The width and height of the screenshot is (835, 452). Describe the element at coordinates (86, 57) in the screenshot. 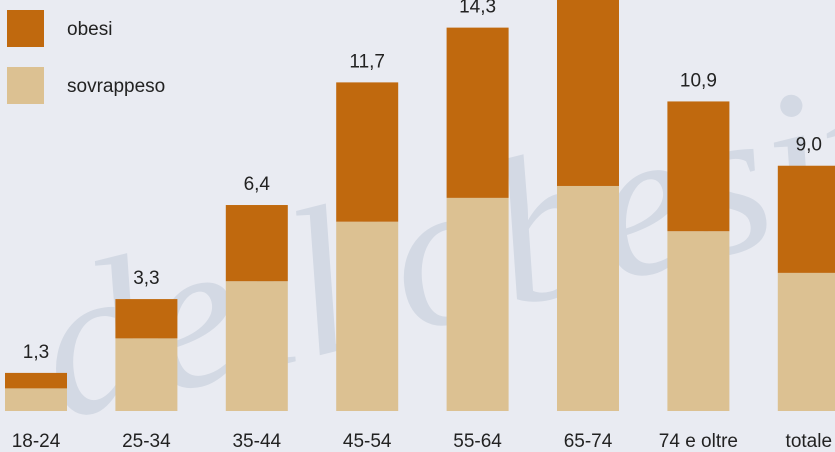

I see `legend: obesi sovrappeso` at that location.